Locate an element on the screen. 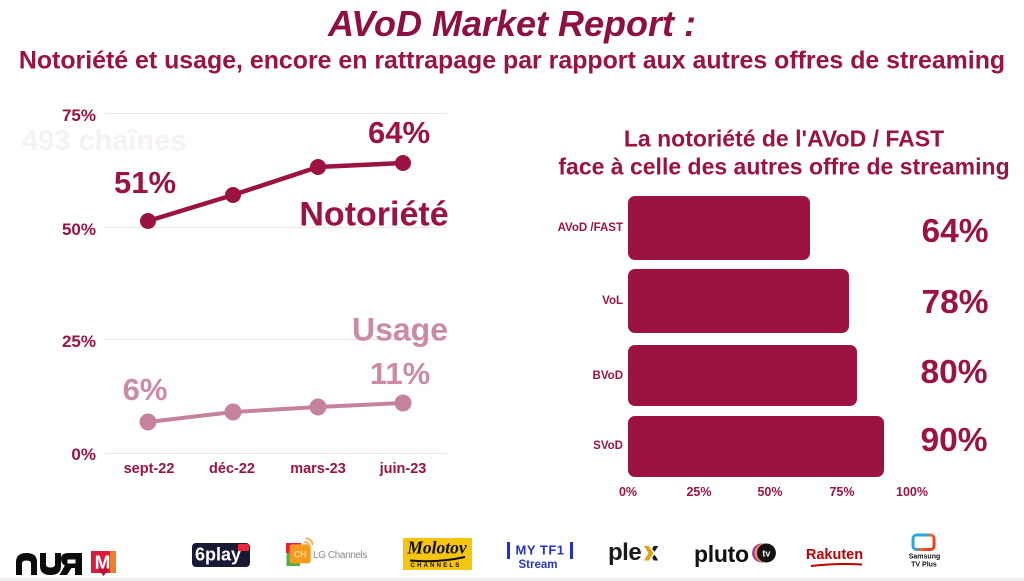 This screenshot has height=581, width=1024. svg-text: tv is located at coordinates (766, 554).